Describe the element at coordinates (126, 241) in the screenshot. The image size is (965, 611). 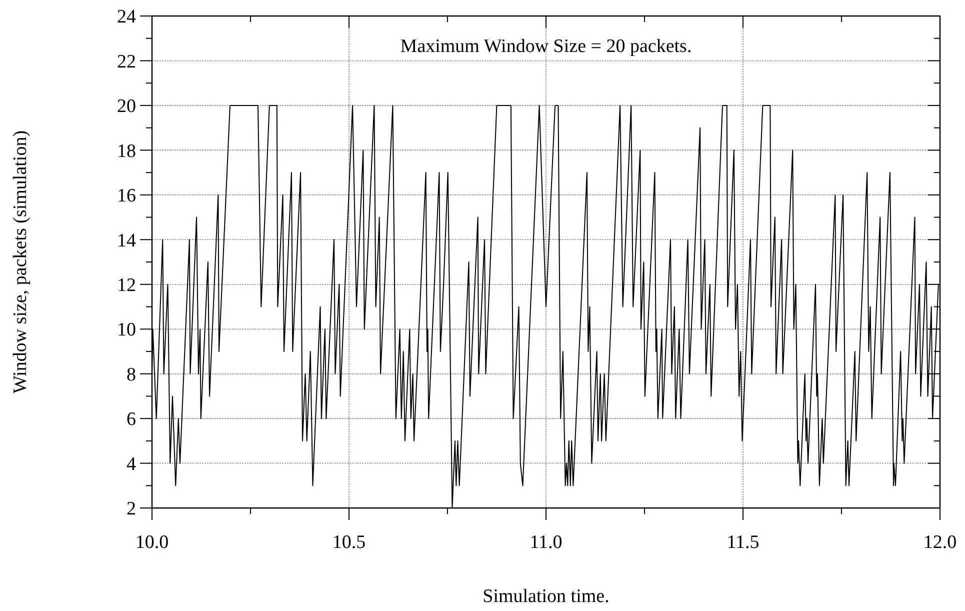
I see `y-tick-label: 14` at that location.